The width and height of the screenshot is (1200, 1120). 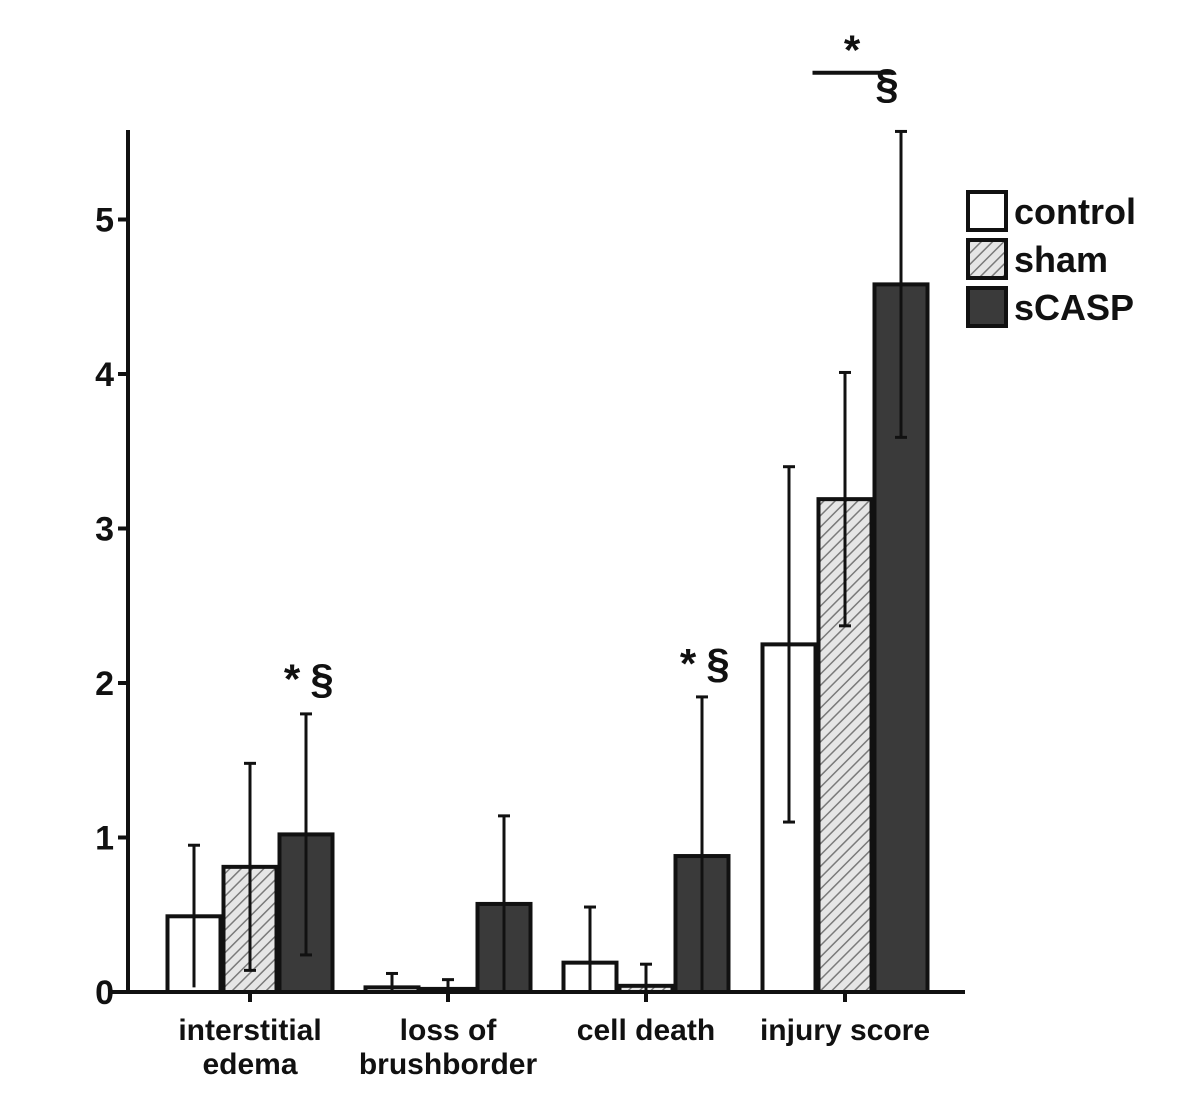 I want to click on x-category-label-line: edema, so click(x=249, y=1064).